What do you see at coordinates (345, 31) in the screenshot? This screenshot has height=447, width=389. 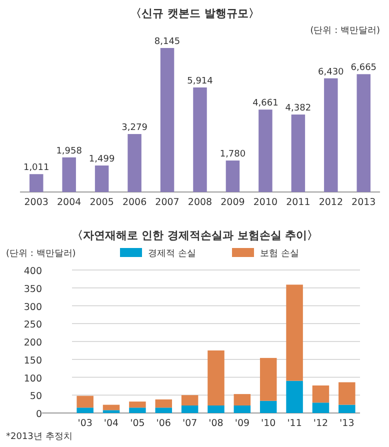 I see `text: (단위 : 백만달러)` at bounding box center [345, 31].